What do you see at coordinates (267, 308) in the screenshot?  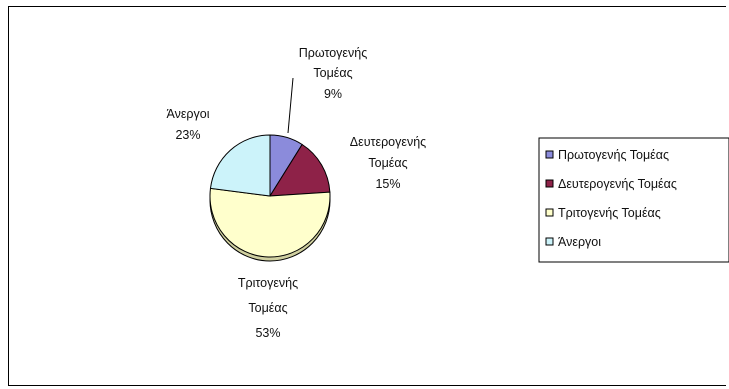 I see `label-tertiary-line2: Τομέας` at bounding box center [267, 308].